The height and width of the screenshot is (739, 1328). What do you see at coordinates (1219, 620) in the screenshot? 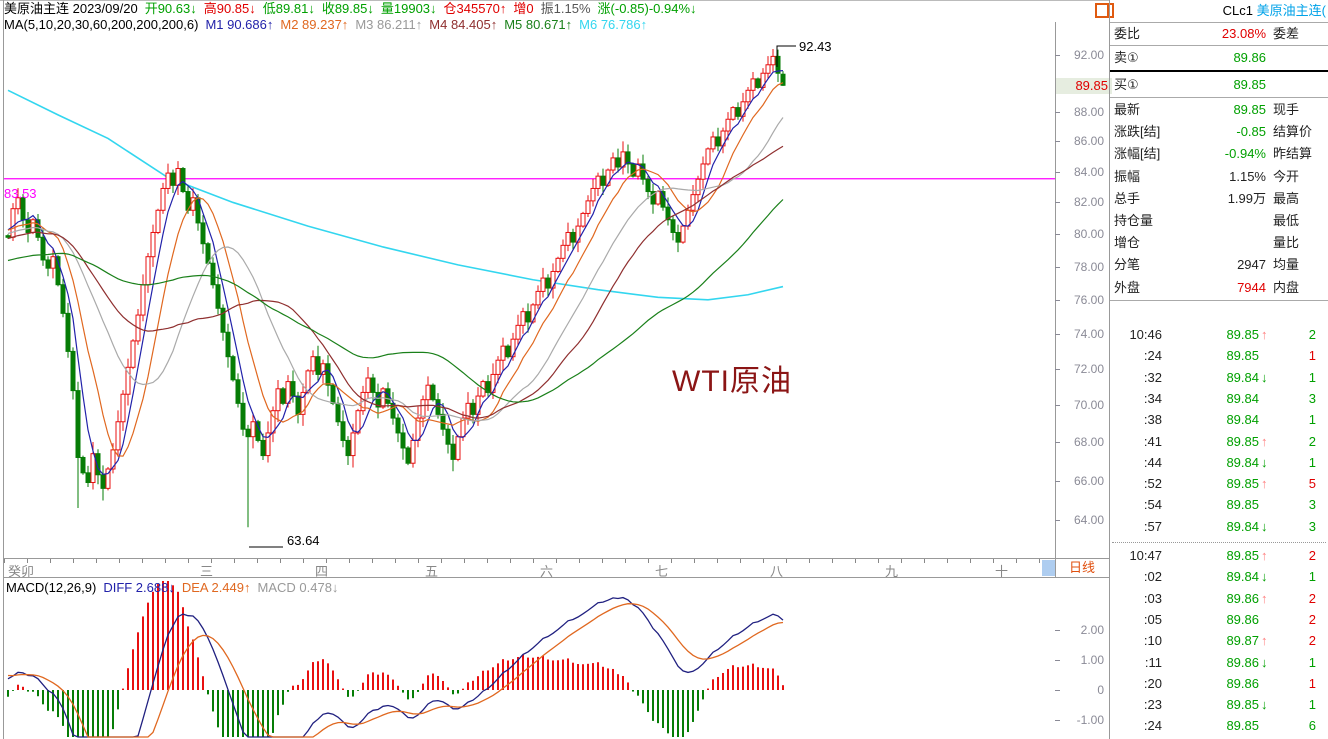
I see `tick-row: :05 89.86 2` at bounding box center [1219, 620].